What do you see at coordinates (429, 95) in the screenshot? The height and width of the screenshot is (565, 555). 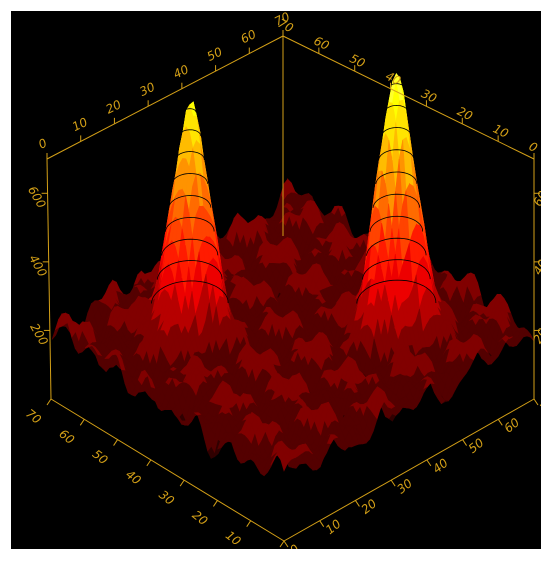 I see `x-back-tick-label: 30` at bounding box center [429, 95].